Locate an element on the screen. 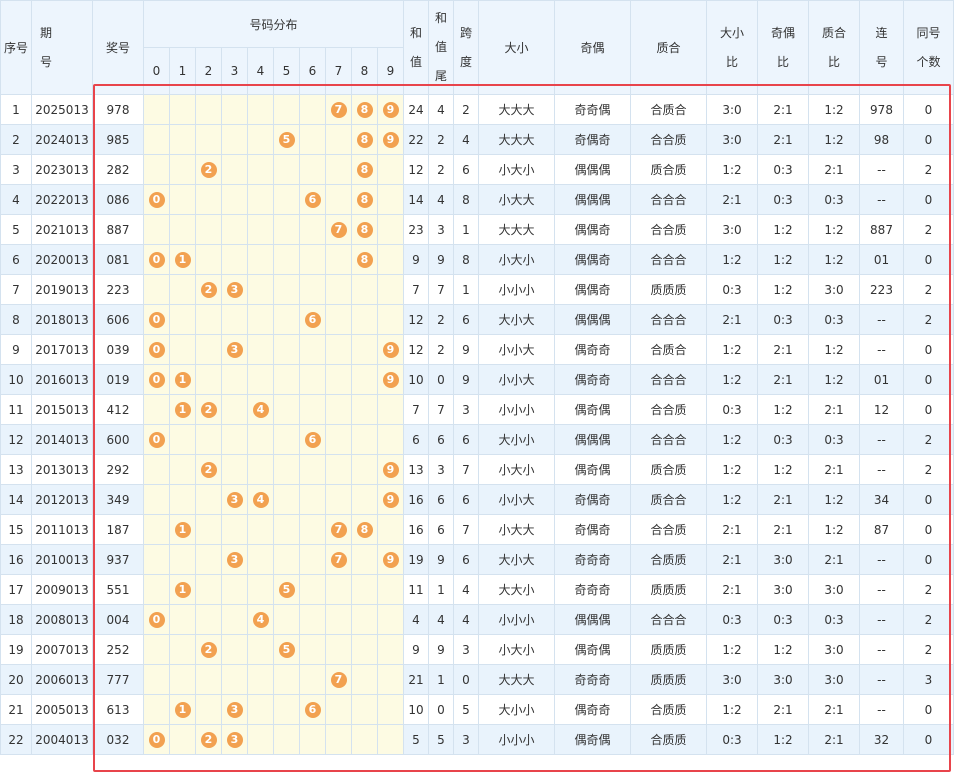 This screenshot has height=780, width=964. seq-cell: 16 is located at coordinates (16, 559).